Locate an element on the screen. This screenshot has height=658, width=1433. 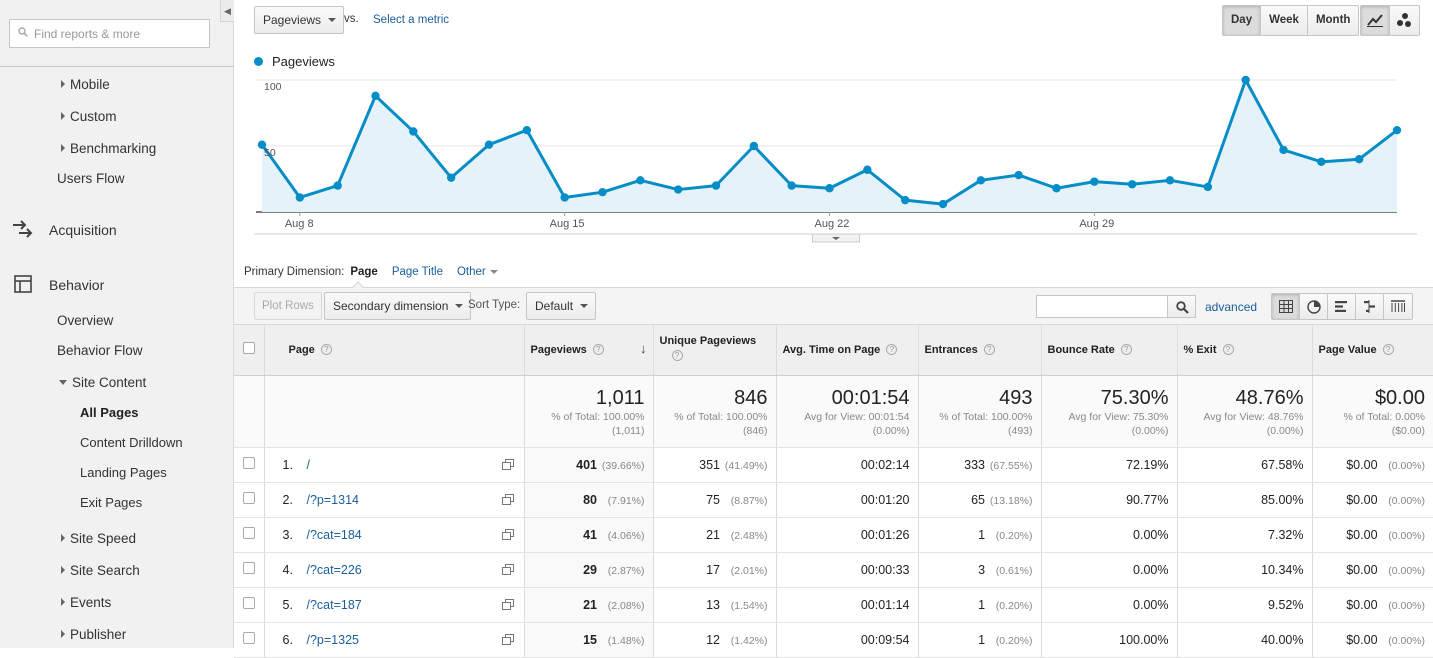
nav-exit-pages: Exit Pages is located at coordinates (111, 502).